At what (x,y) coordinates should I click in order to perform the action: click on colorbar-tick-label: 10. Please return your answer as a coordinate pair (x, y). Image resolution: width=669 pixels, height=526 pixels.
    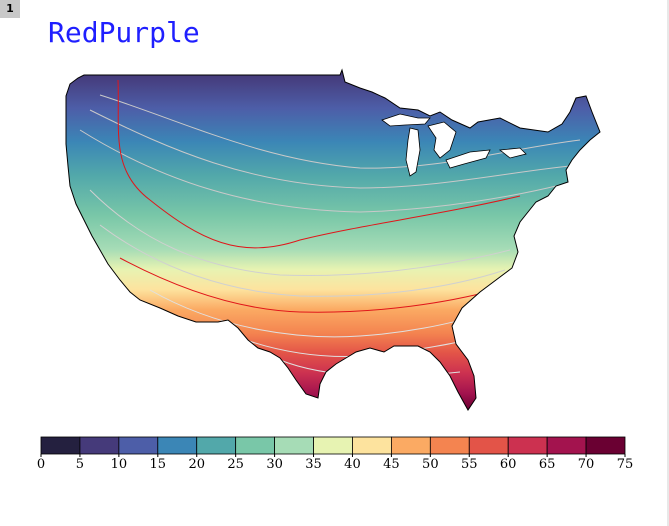
    Looking at the image, I should click on (119, 464).